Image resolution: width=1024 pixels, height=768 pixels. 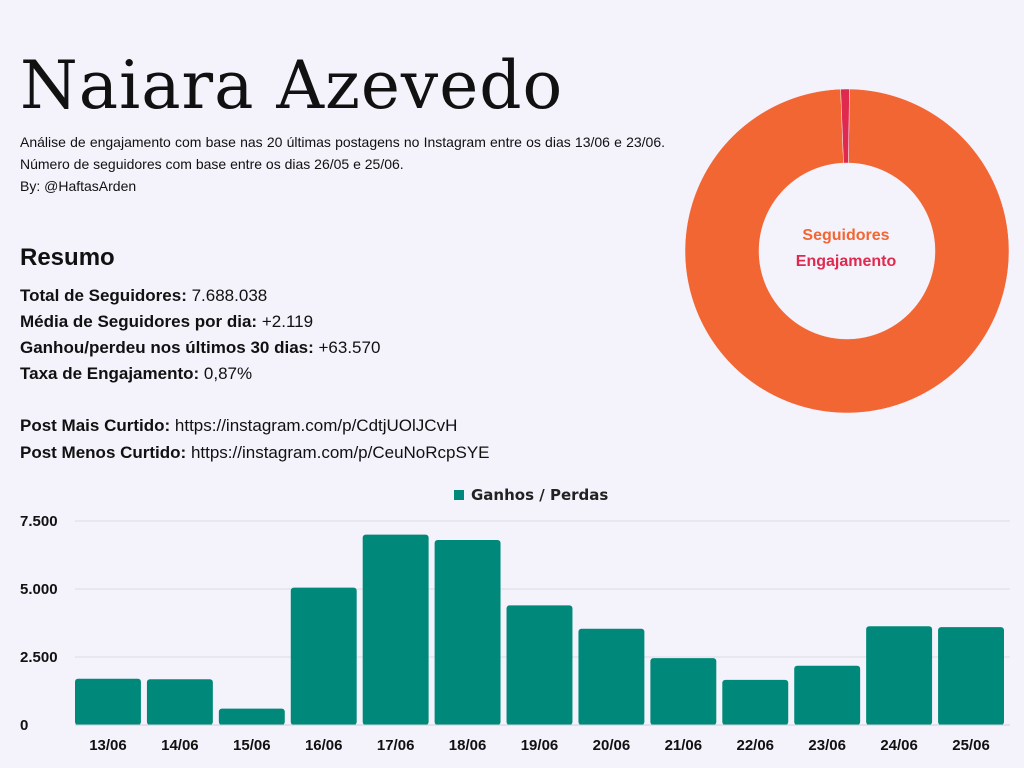 I want to click on y-tick-label: 7.500, so click(x=39, y=521).